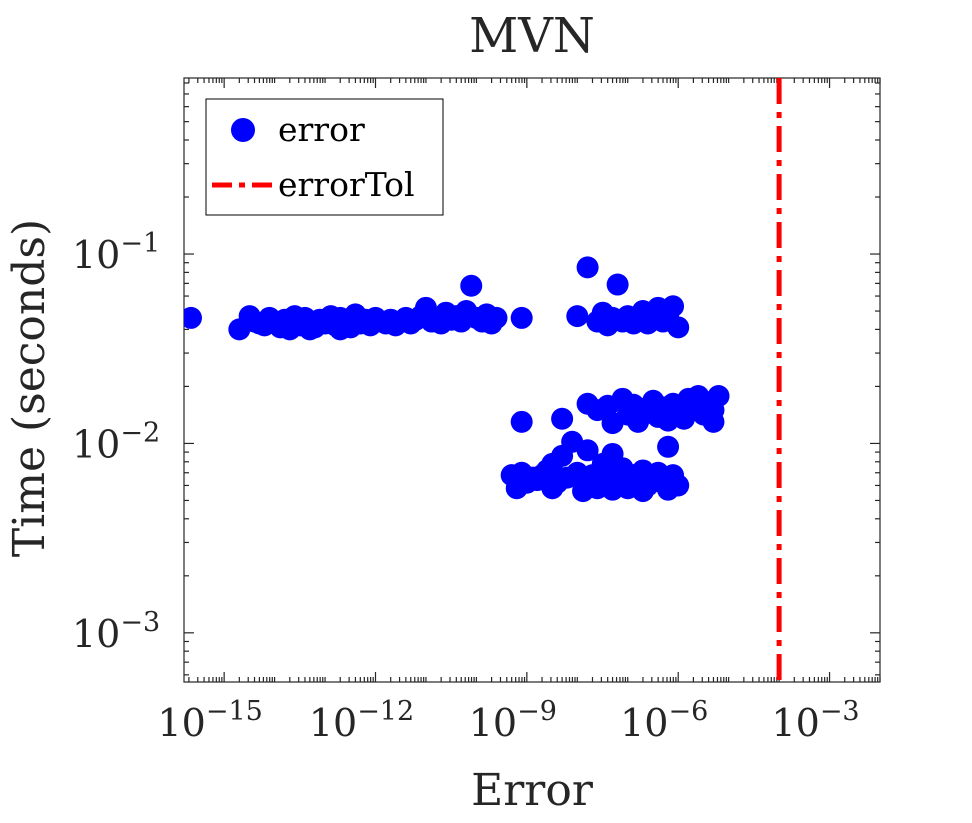 This screenshot has height=823, width=972. I want to click on x-tick-label: 10⁻¹², so click(361, 720).